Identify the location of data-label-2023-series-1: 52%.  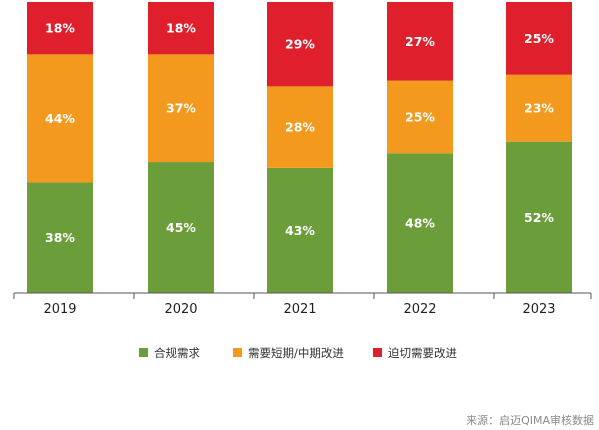
(539, 217).